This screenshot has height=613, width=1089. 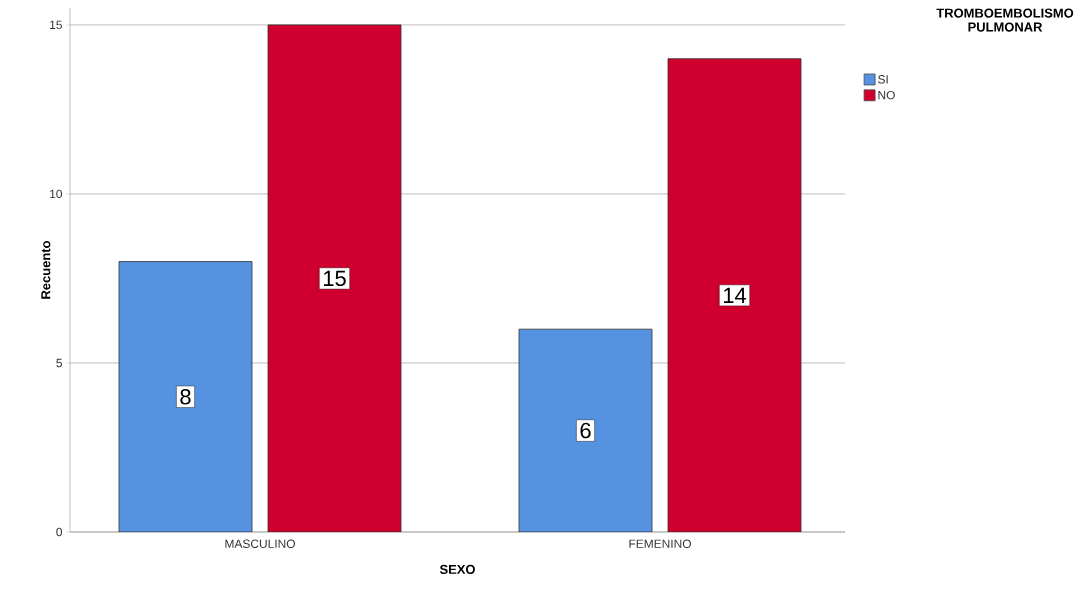 I want to click on y-tick-label: 5, so click(x=59, y=363).